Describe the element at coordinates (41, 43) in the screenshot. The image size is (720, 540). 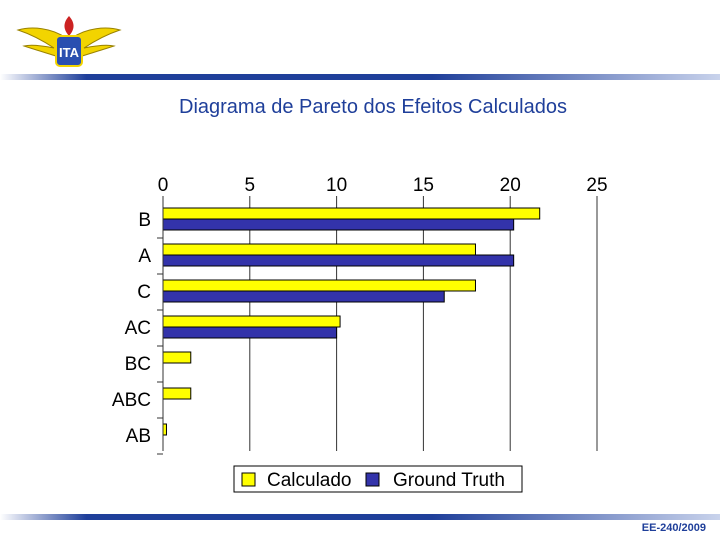
I see `left-wing-icon` at that location.